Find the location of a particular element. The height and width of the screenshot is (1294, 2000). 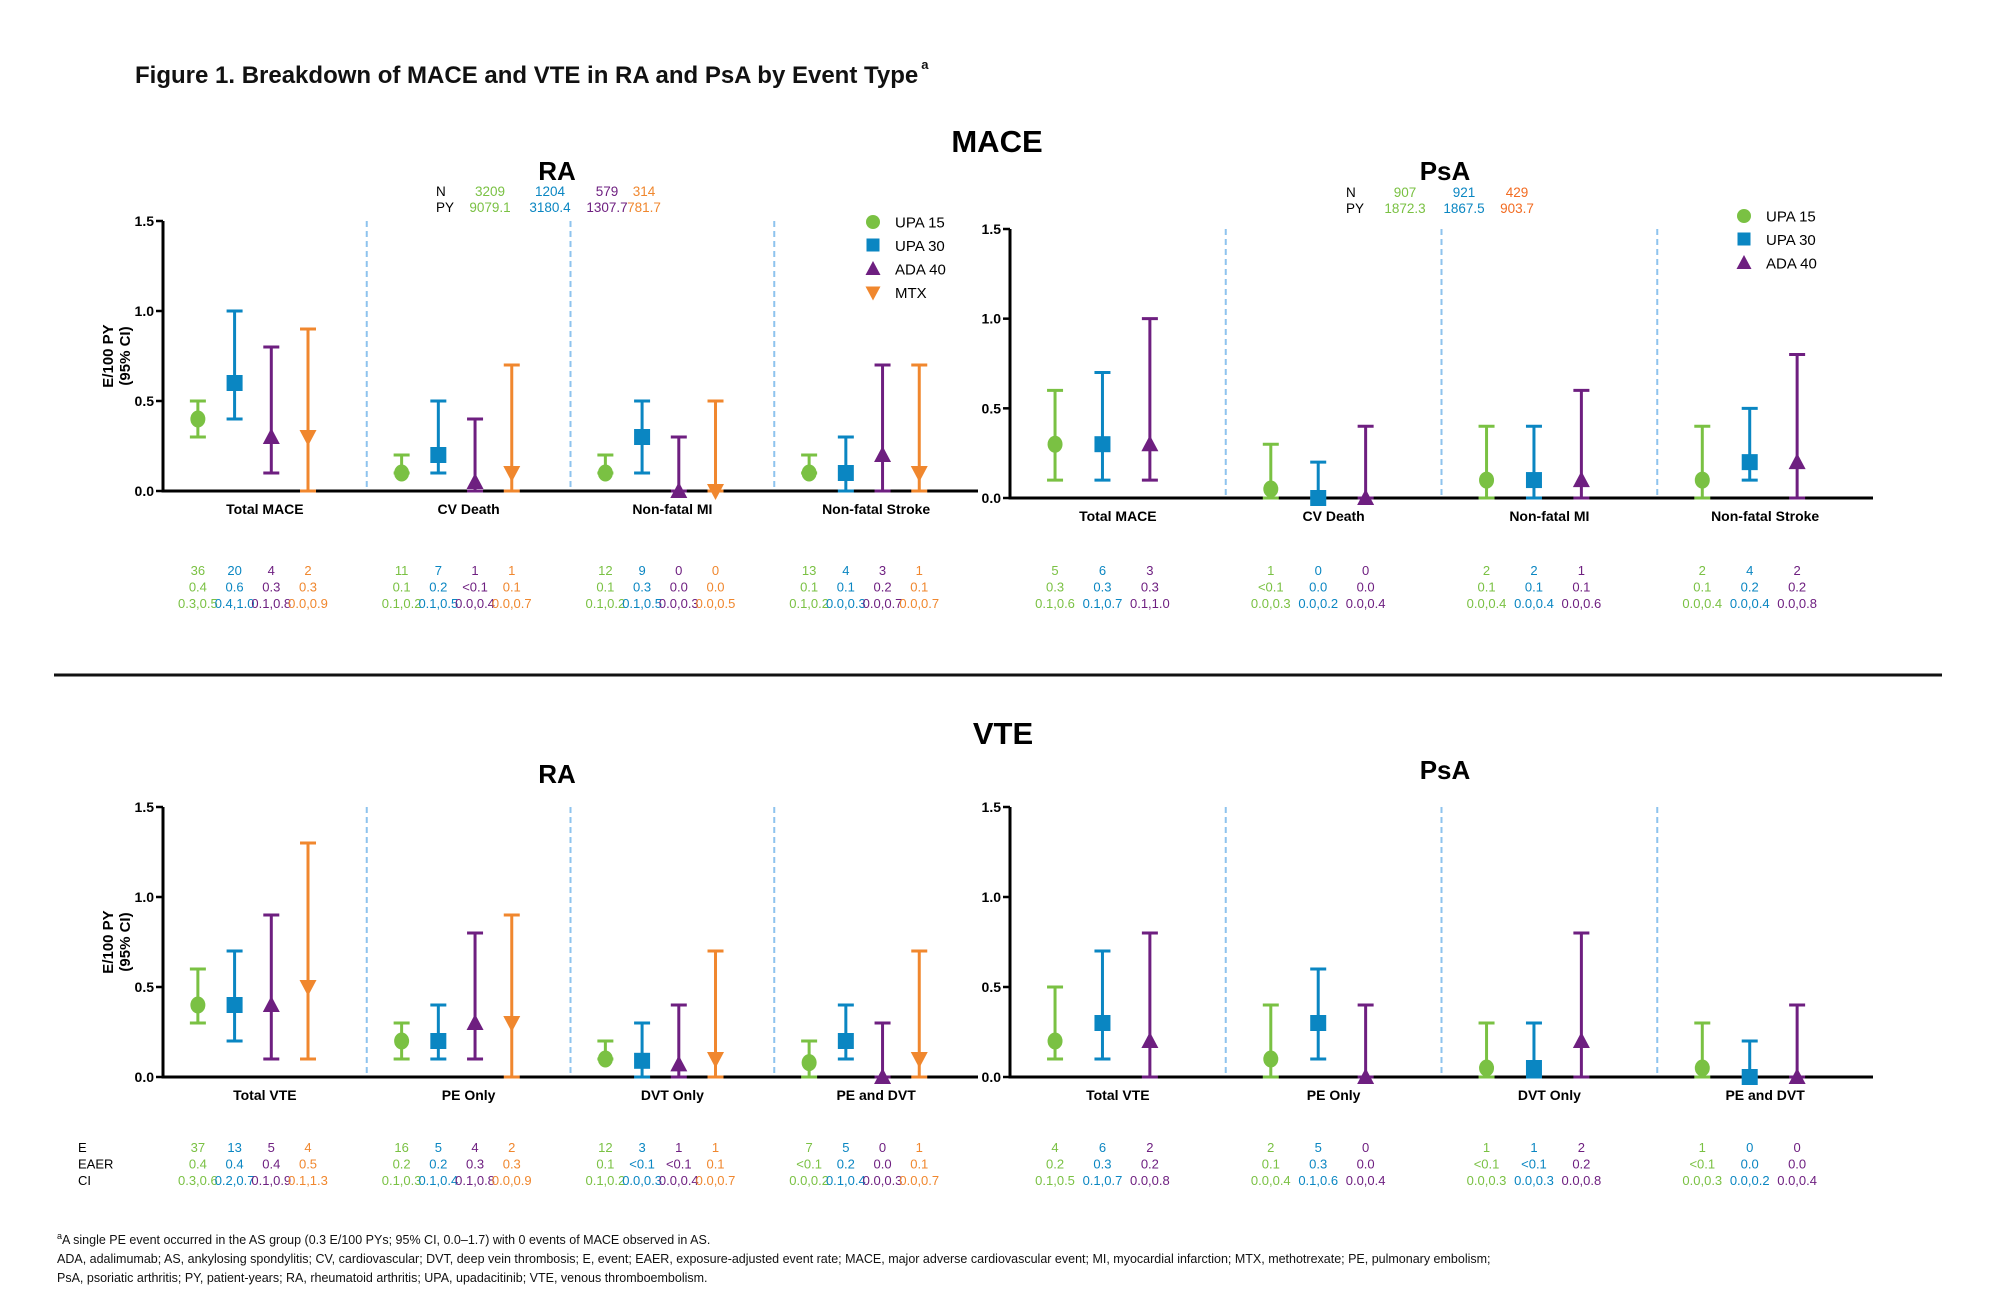

legend-label: MTX is located at coordinates (911, 293).